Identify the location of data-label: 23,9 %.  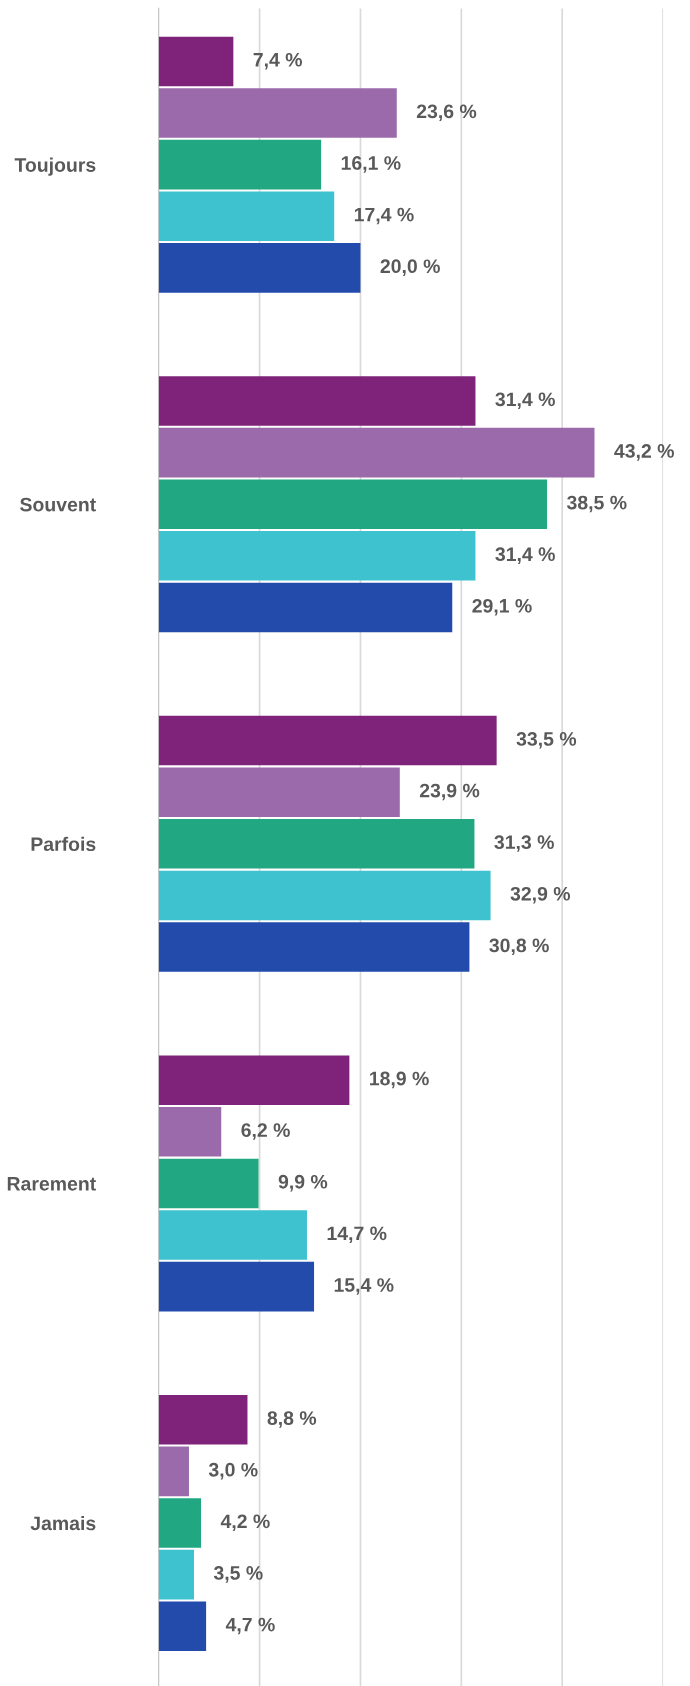
(449, 792).